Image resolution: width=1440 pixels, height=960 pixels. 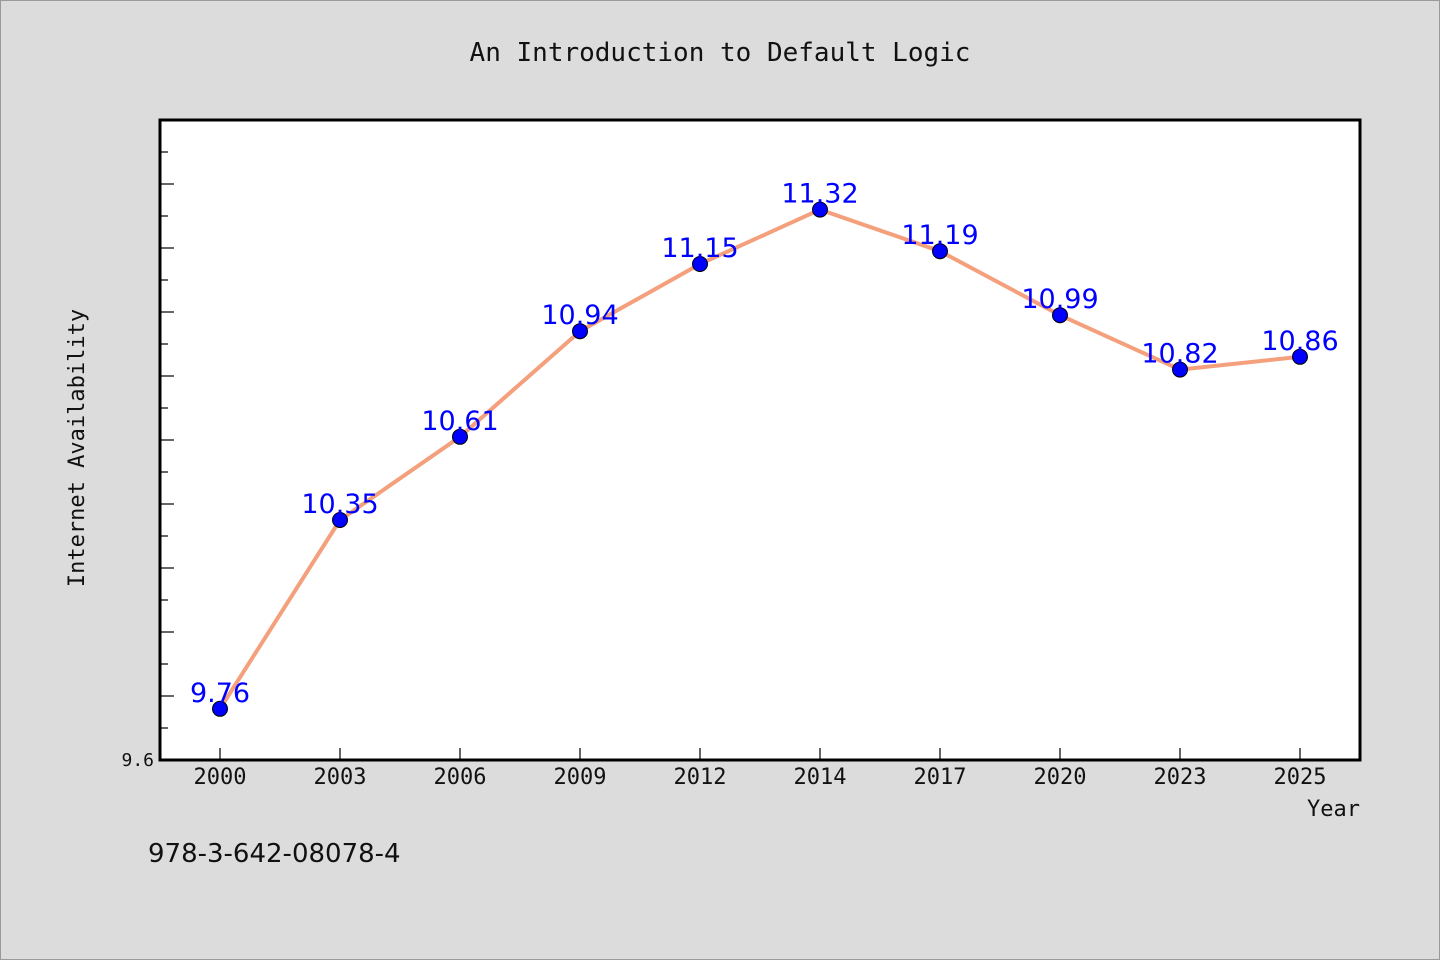 I want to click on data-label: 11.15, so click(x=699, y=248).